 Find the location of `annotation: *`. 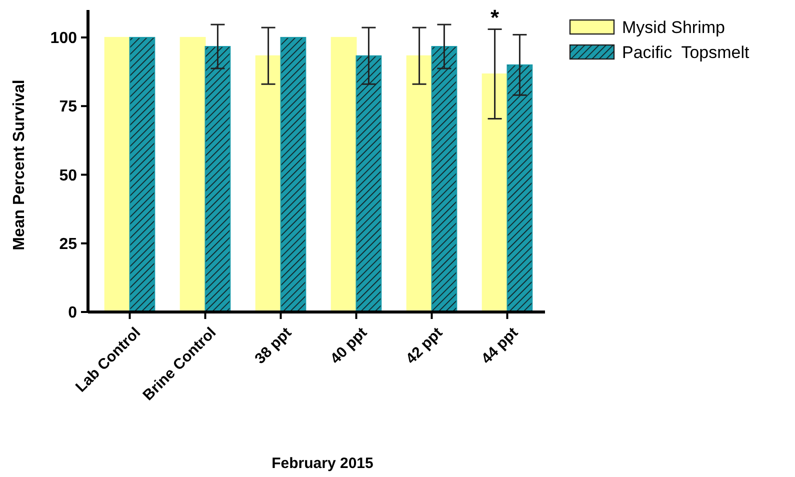

annotation: * is located at coordinates (495, 17).